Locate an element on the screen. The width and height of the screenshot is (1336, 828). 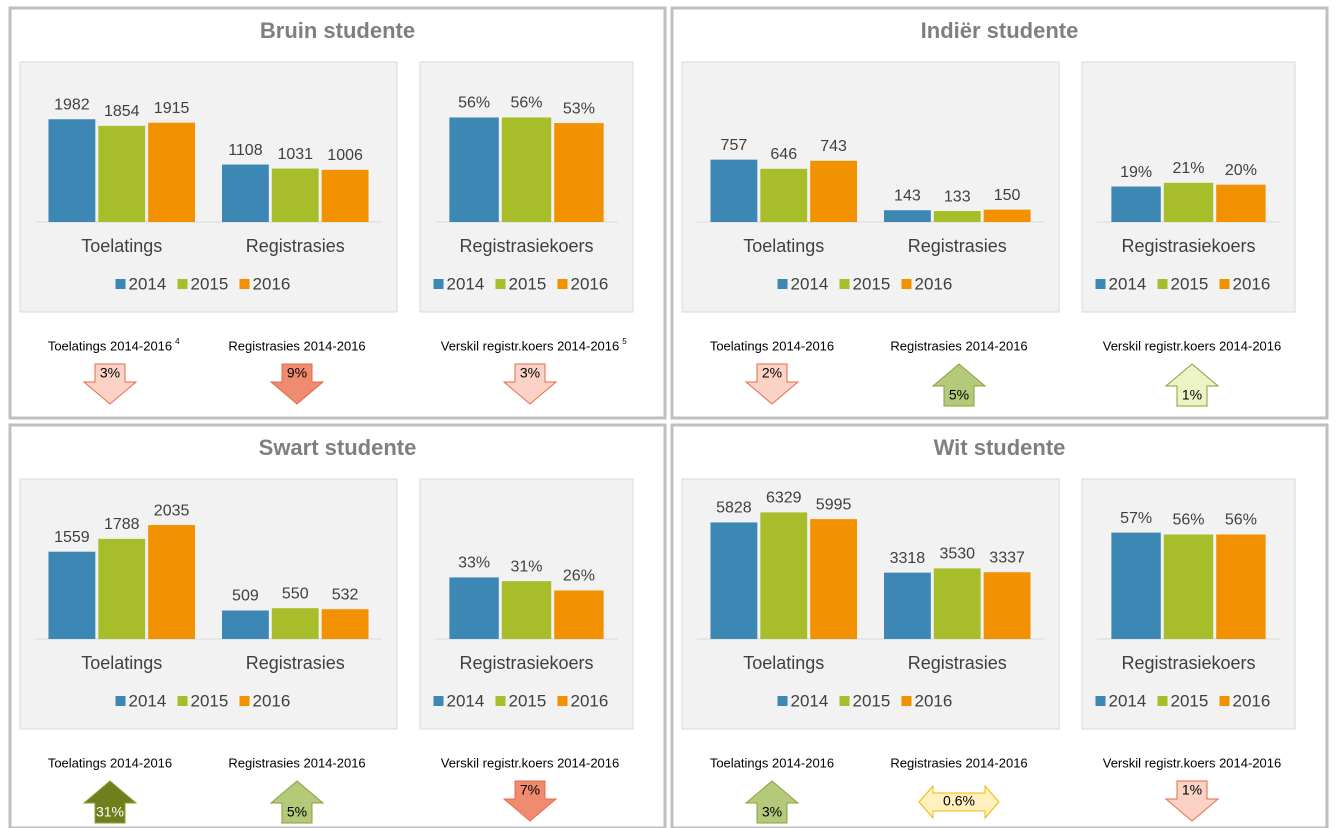
chart: Registrasiekoers 19% 21% 20% 2014 2015 2016 is located at coordinates (1188, 187).